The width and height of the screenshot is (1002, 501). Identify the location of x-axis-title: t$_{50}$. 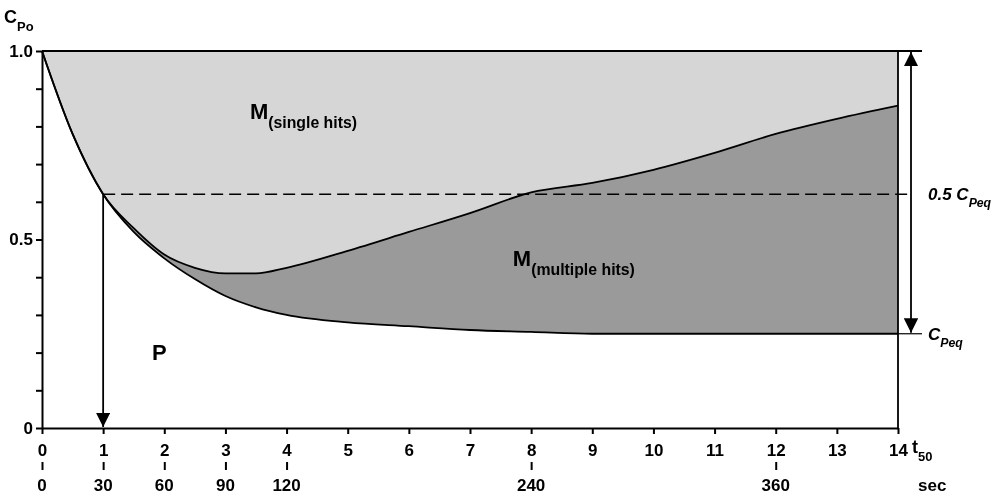
(922, 450).